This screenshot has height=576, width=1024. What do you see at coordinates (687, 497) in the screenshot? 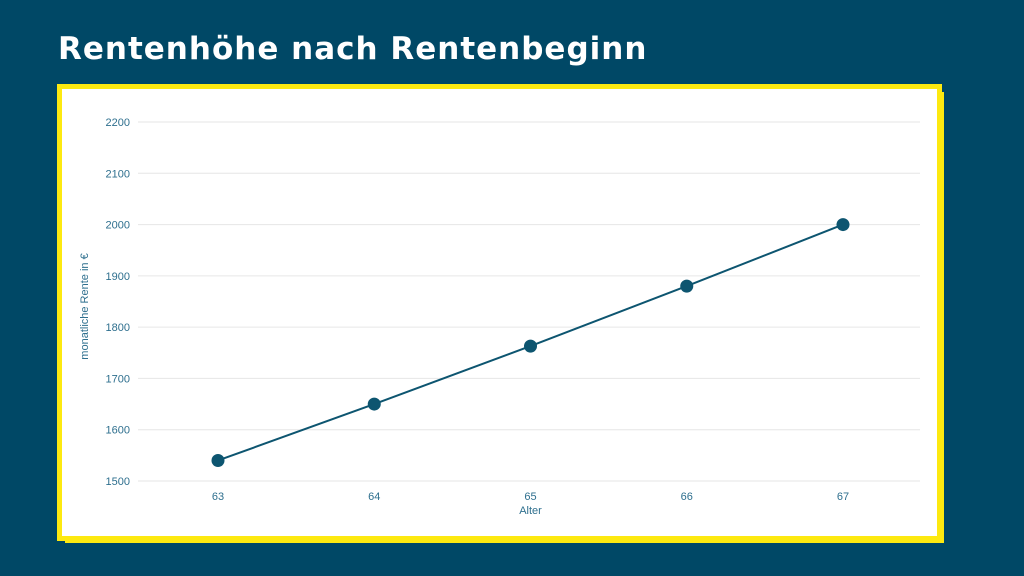
I see `x-tick-label-66: 66` at bounding box center [687, 497].